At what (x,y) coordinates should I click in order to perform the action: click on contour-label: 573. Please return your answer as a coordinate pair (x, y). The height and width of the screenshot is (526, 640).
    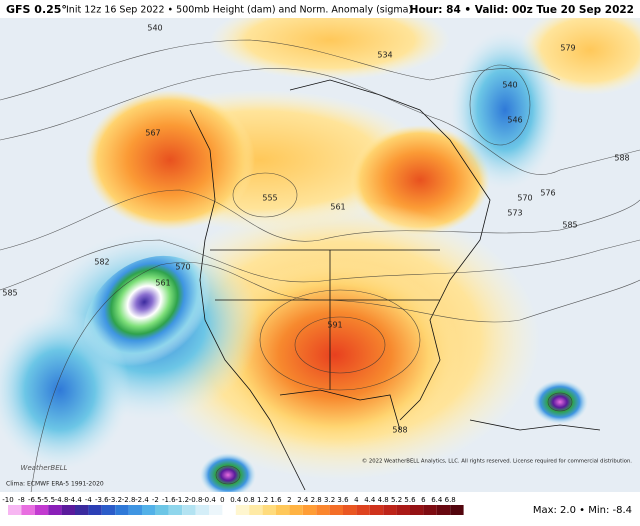
    Looking at the image, I should click on (514, 213).